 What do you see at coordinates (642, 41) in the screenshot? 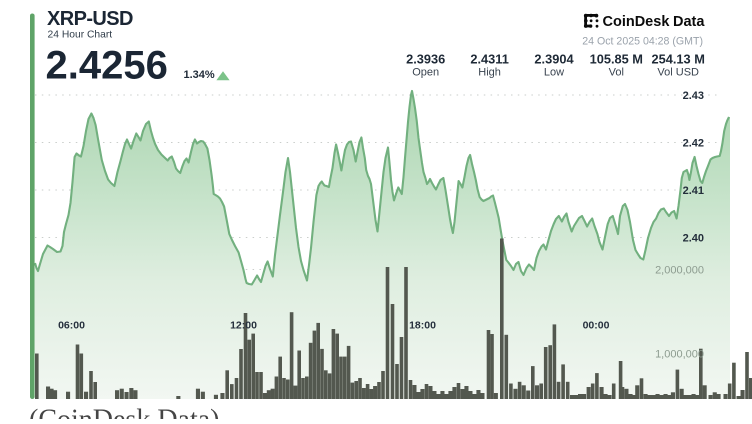
I see `svg-text: 24 Oct 2025 04:28 (GMT)` at bounding box center [642, 41].